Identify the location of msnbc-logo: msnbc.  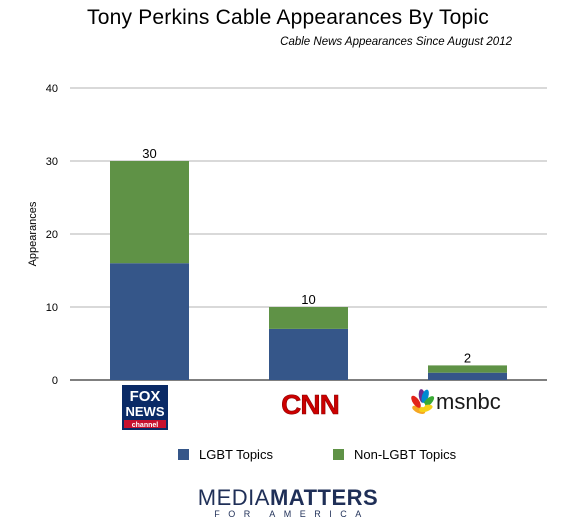
(456, 401).